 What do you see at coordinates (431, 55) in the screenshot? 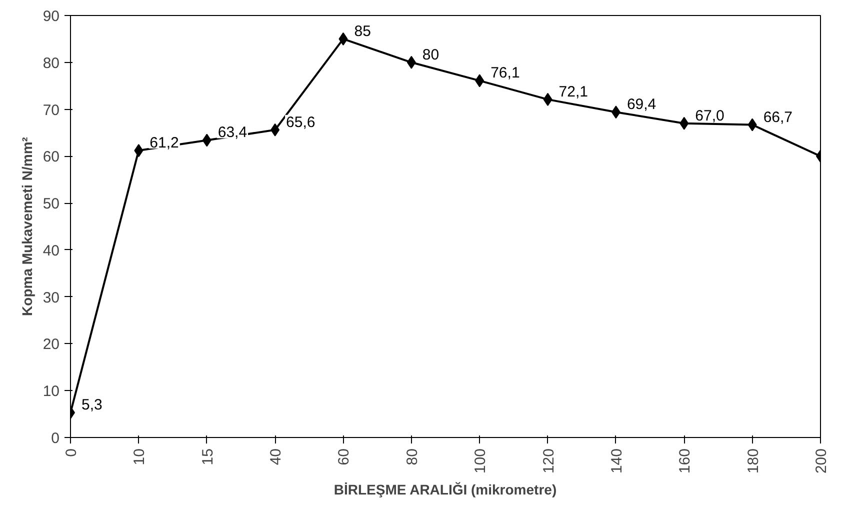
I see `data-label: 80` at bounding box center [431, 55].